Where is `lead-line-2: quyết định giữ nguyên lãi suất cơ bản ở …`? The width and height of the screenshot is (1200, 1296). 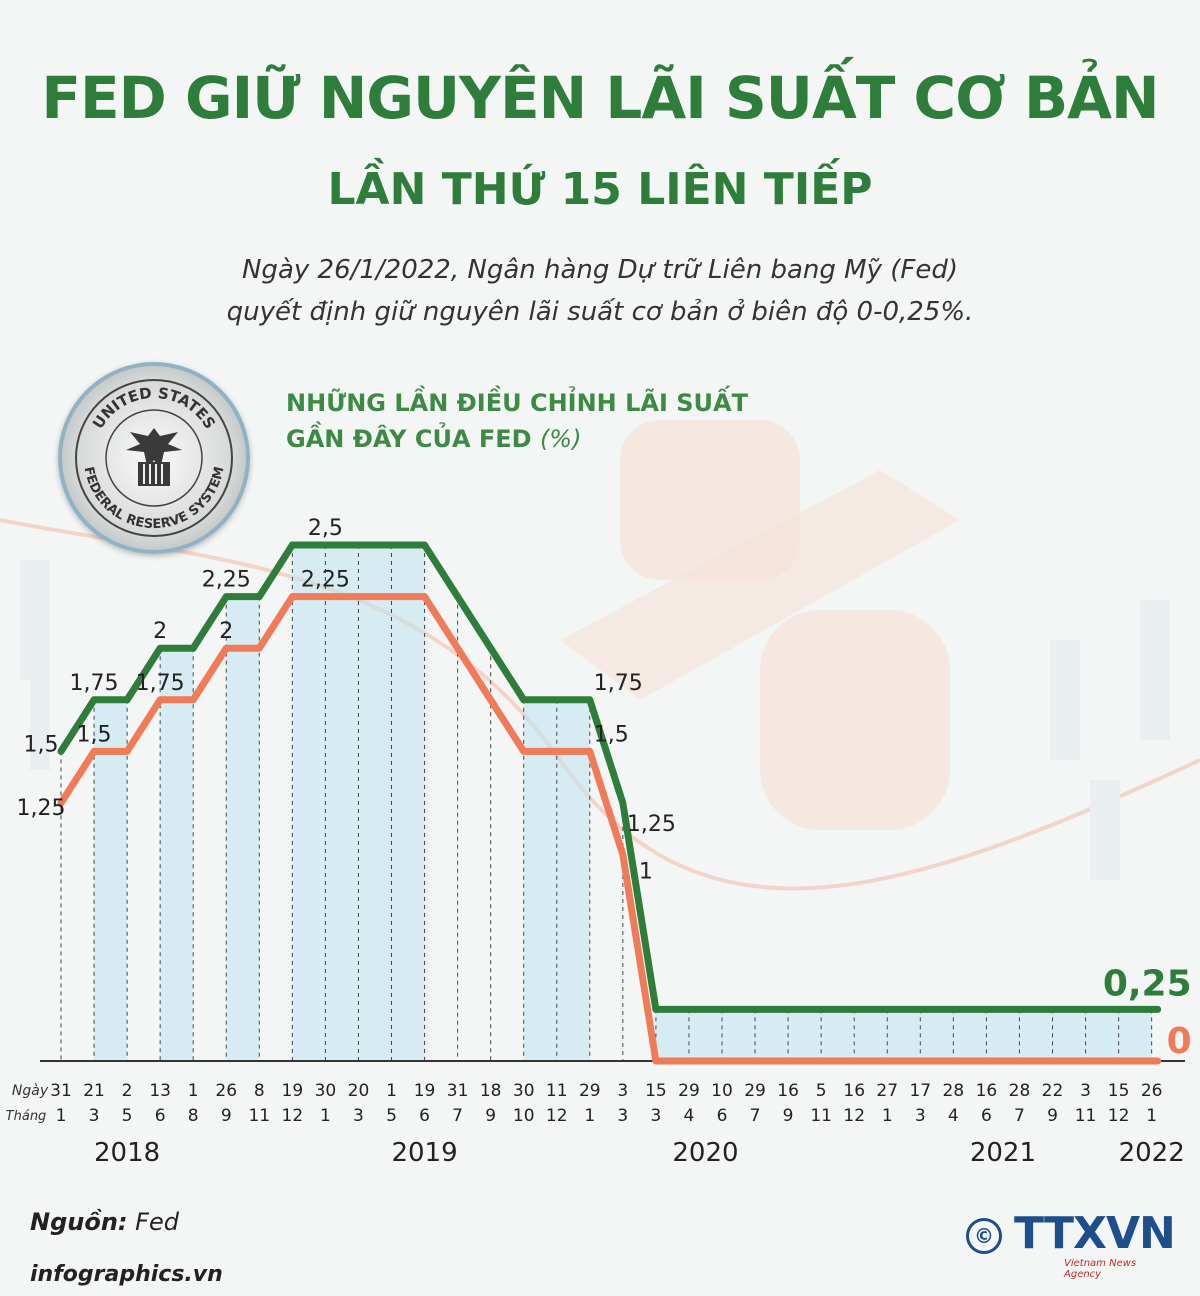 lead-line-2: quyết định giữ nguyên lãi suất cơ bản ở … is located at coordinates (600, 311).